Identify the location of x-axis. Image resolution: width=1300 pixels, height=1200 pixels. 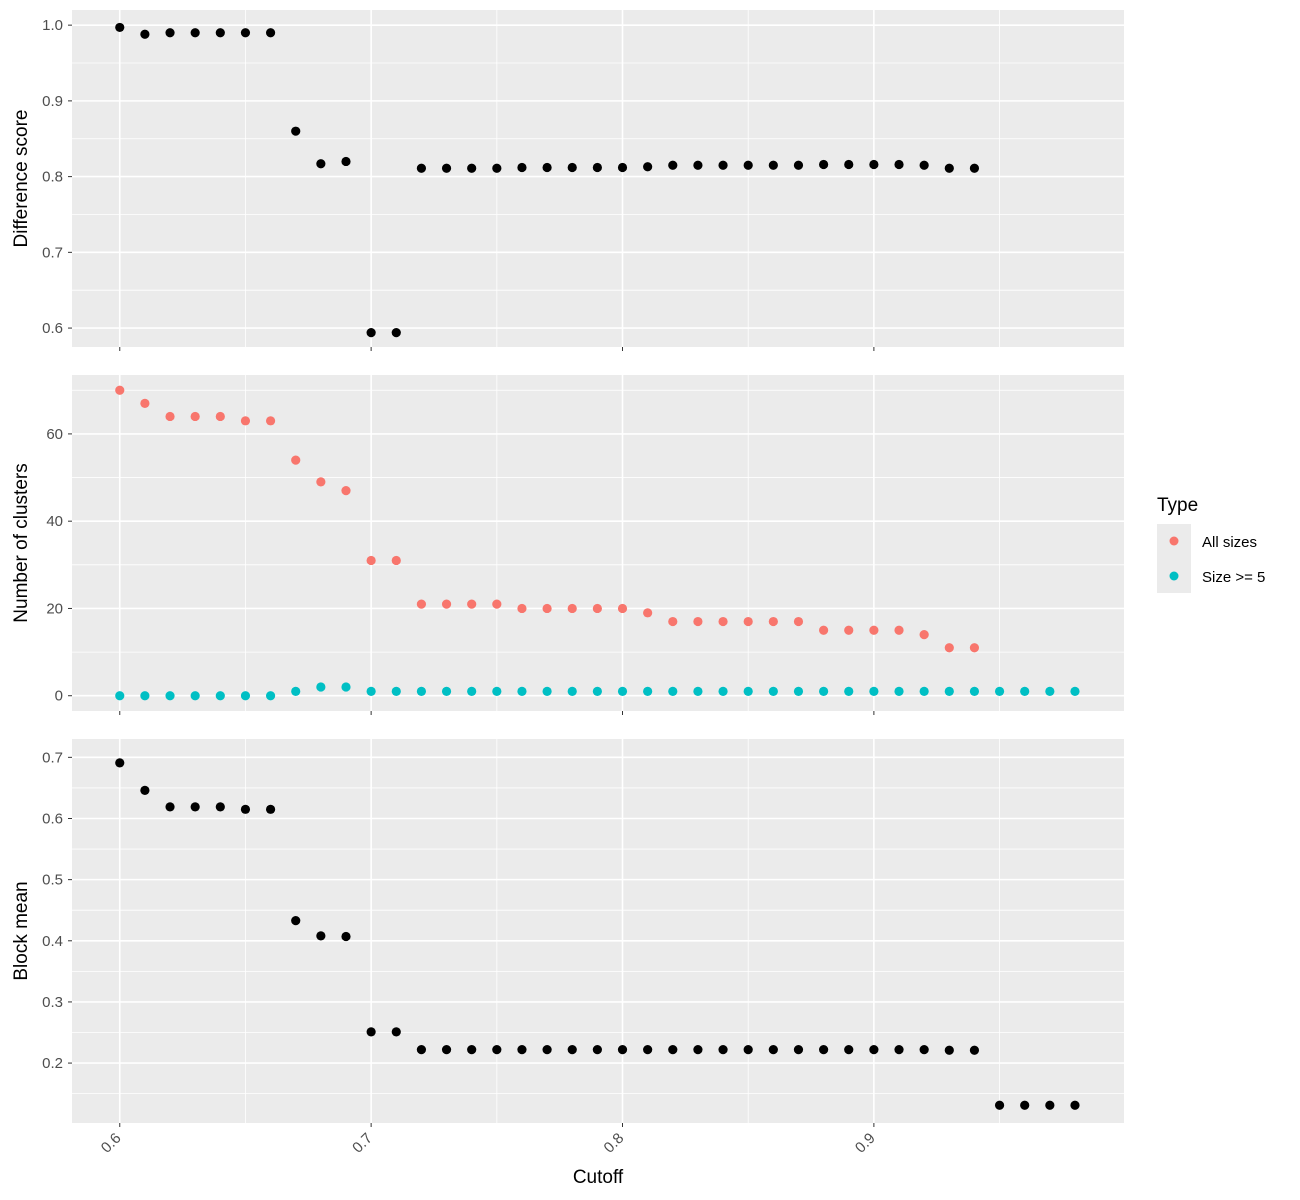
(497, 349).